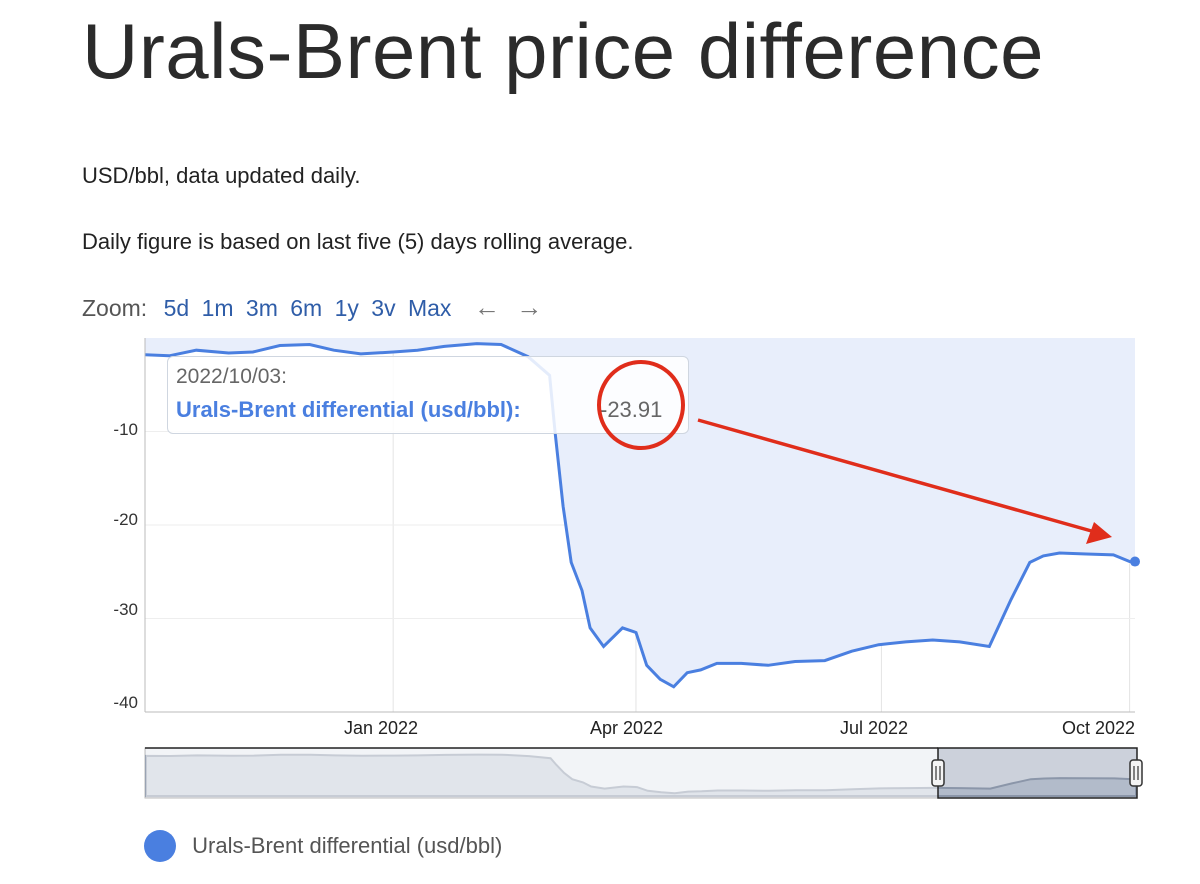  What do you see at coordinates (627, 728) in the screenshot?
I see `x-tick-label: Apr 2022` at bounding box center [627, 728].